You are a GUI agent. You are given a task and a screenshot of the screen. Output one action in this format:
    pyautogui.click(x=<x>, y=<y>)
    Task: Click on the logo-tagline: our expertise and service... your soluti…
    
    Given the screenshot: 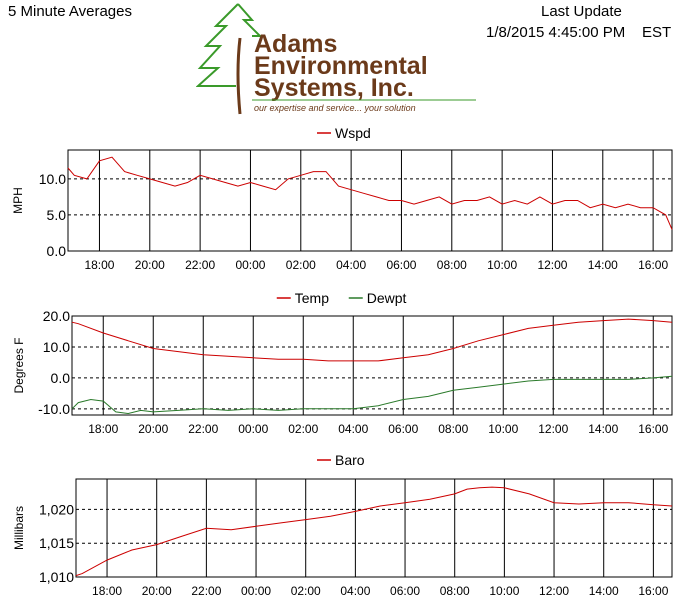 What is the action you would take?
    pyautogui.click(x=335, y=108)
    